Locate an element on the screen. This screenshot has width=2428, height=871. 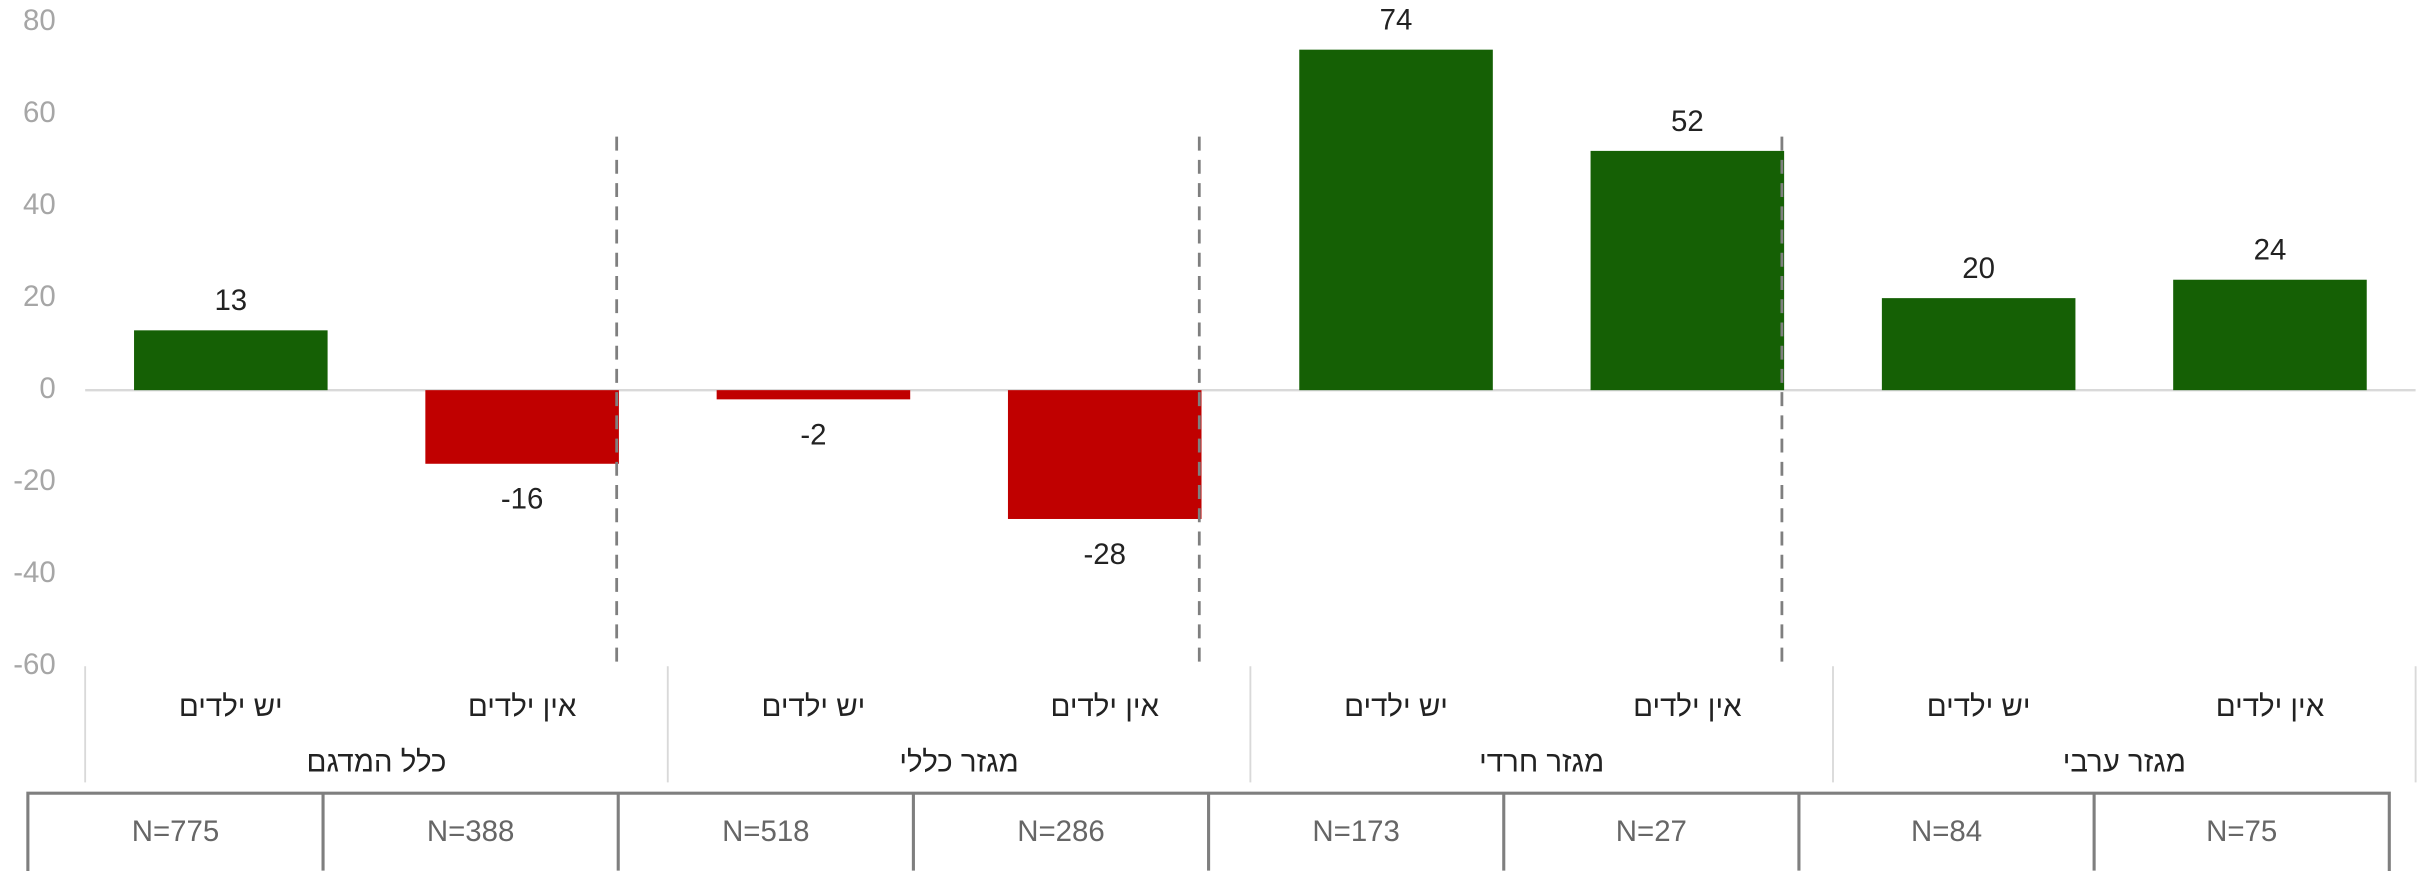
y-tick-label: -40 is located at coordinates (34, 572).